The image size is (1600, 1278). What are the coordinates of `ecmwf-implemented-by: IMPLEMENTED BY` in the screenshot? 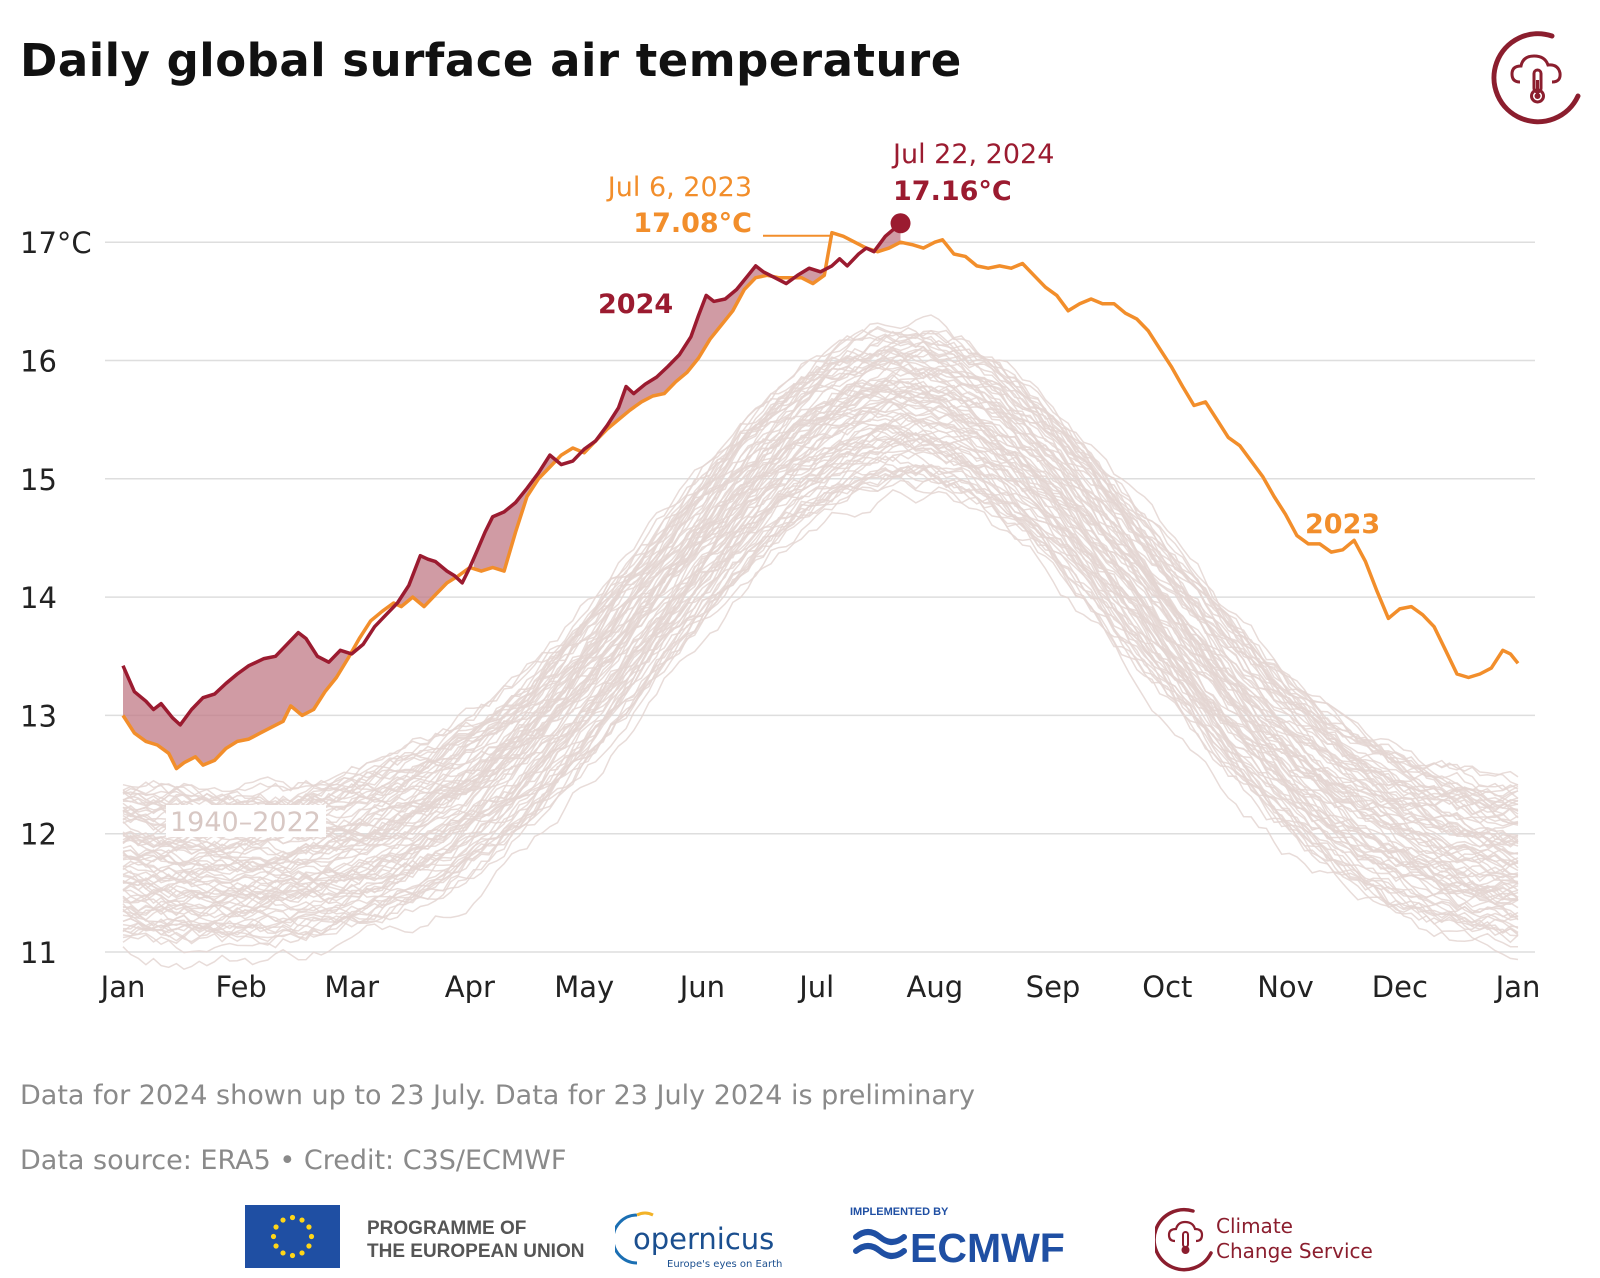 It's located at (899, 1212).